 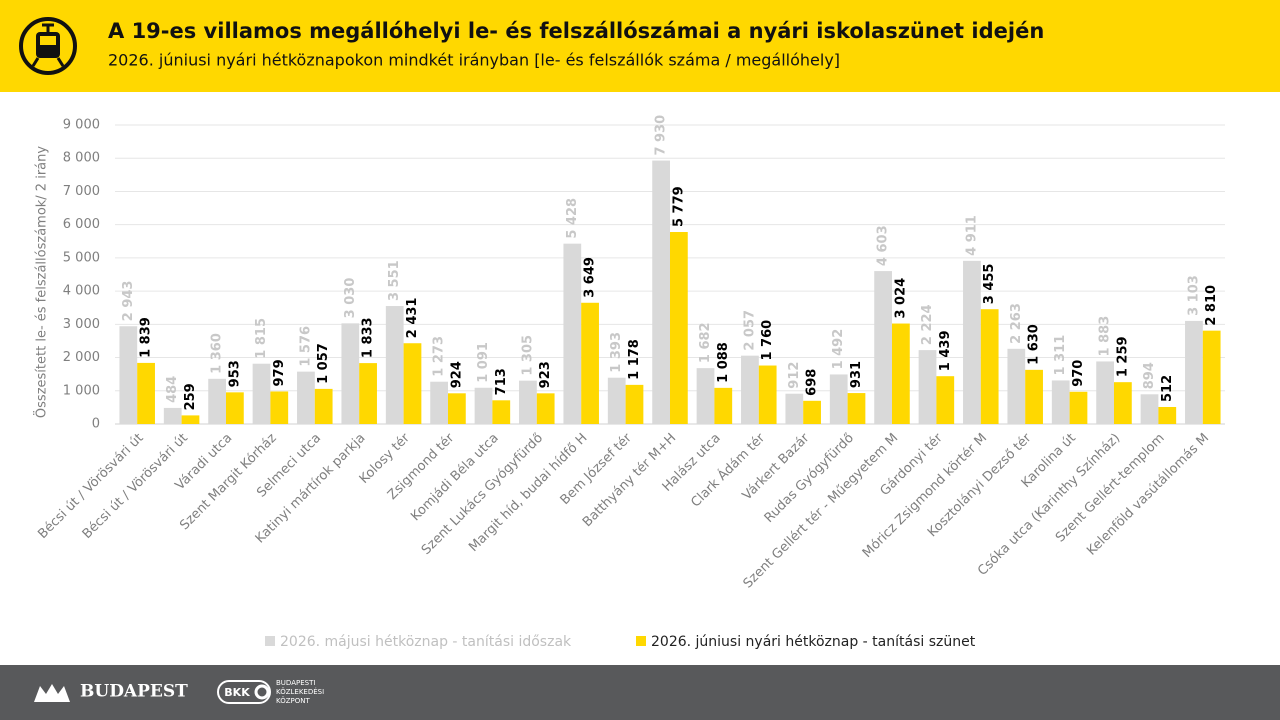 I want to click on value-label: 3 024, so click(x=900, y=298).